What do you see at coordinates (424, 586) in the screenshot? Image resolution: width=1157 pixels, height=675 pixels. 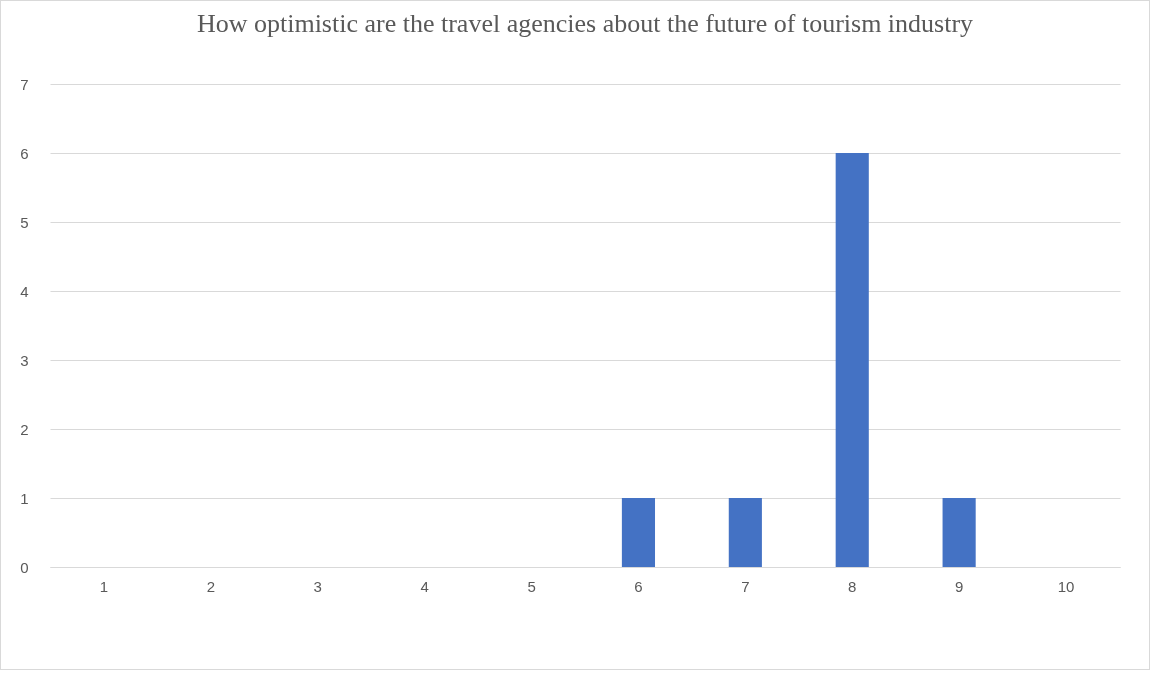 I see `x-tick-label: 4` at bounding box center [424, 586].